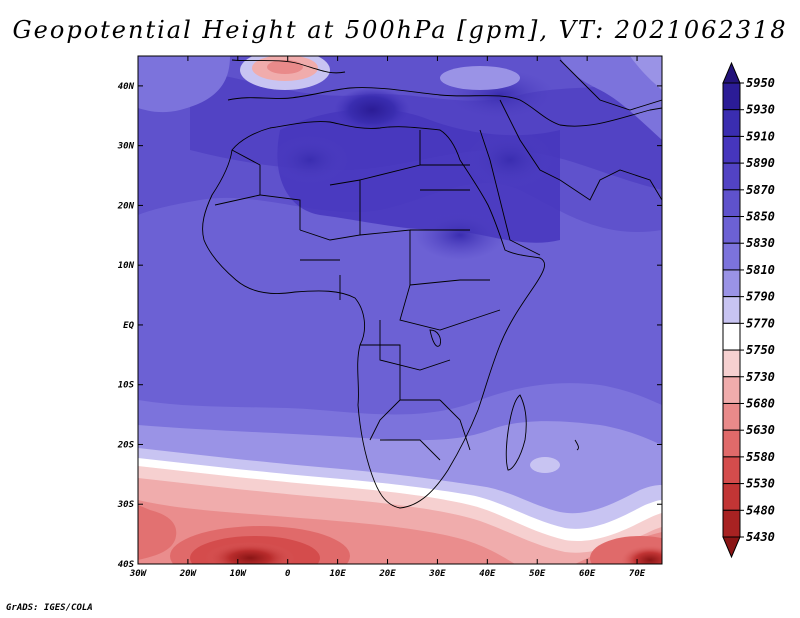 The width and height of the screenshot is (800, 618). I want to click on colorbar-label: 5580, so click(760, 457).